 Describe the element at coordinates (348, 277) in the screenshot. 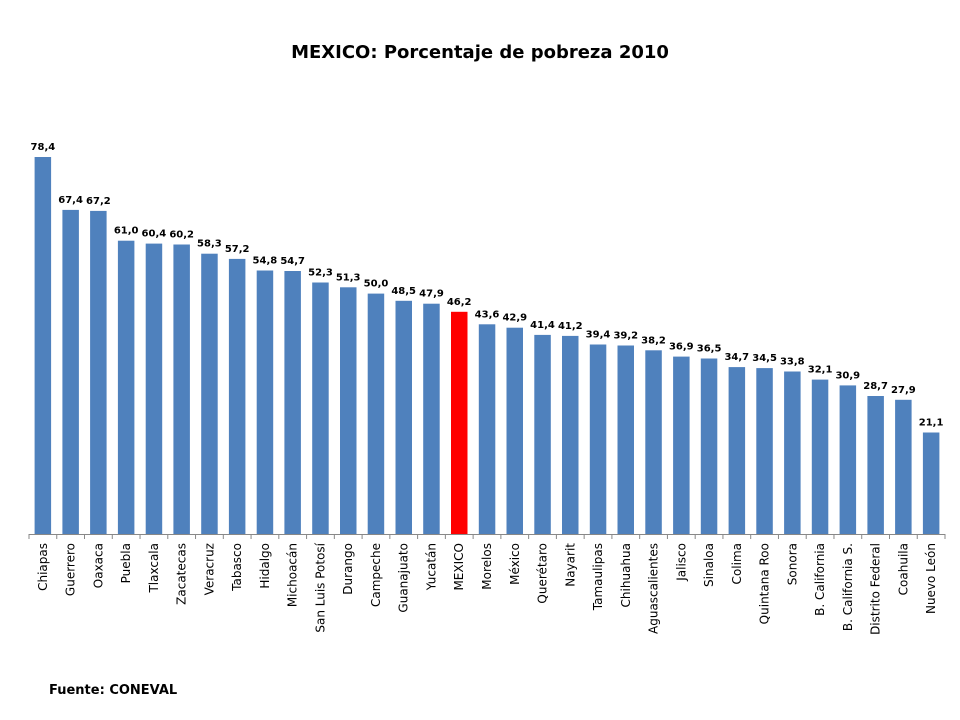

I see `bar-value-label: 51,3` at that location.